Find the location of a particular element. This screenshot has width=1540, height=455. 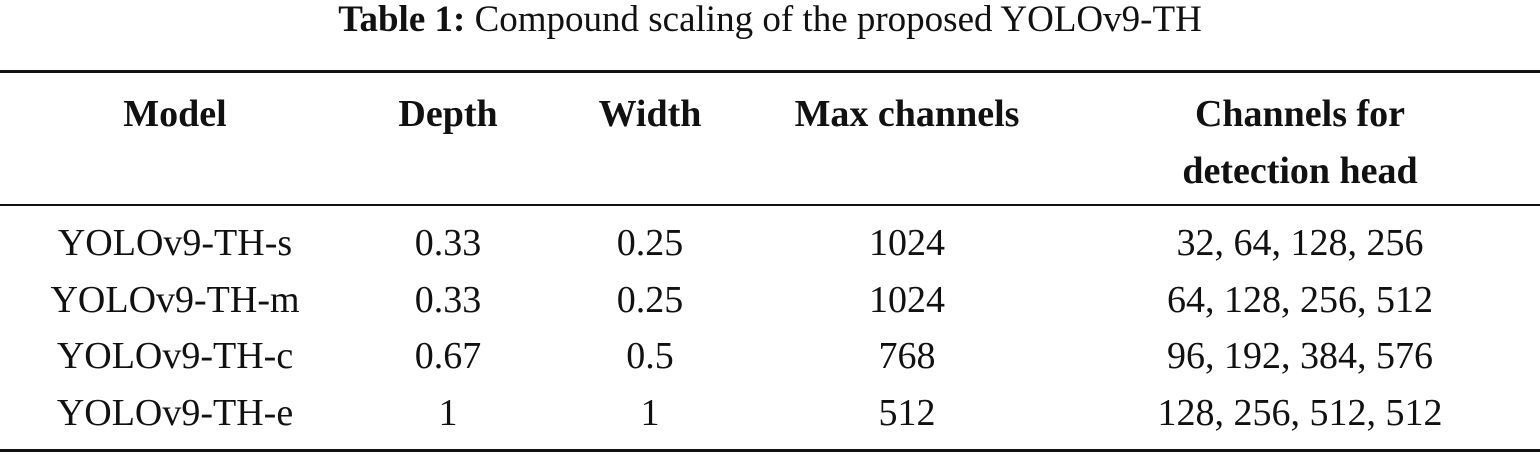

bottom-rule is located at coordinates (770, 450).